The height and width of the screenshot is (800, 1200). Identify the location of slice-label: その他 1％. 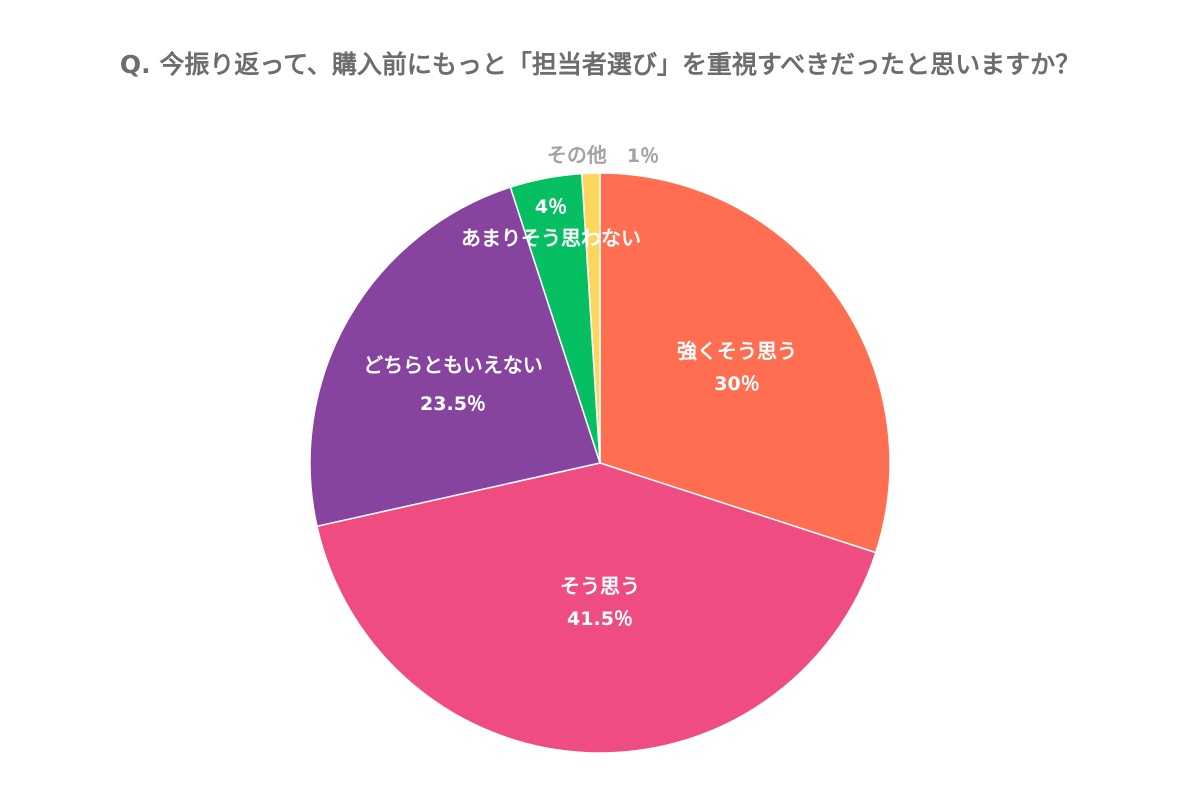
(603, 155).